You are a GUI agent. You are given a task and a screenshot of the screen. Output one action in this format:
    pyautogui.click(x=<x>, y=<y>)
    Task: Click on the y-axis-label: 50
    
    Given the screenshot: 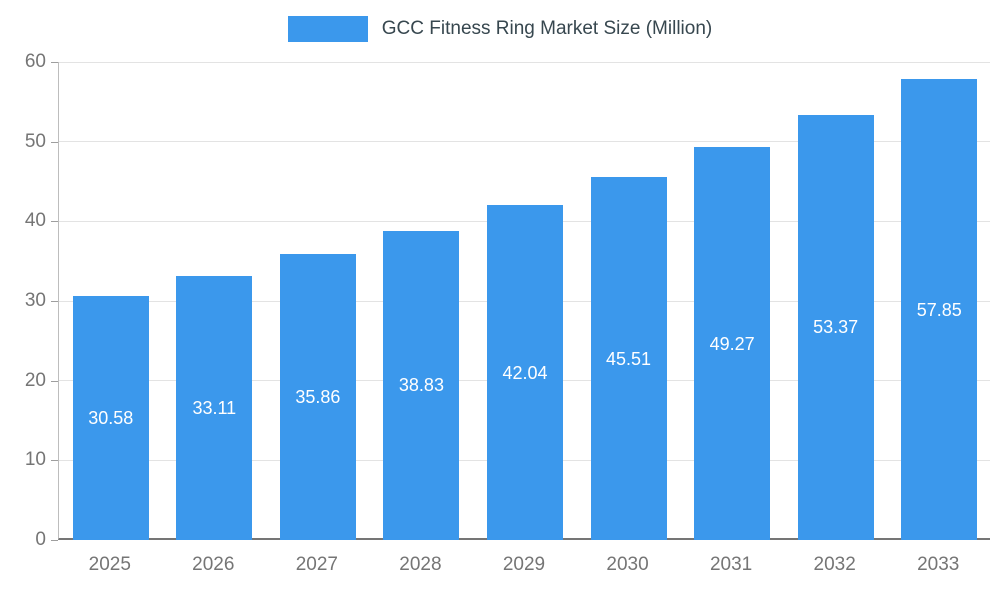 What is the action you would take?
    pyautogui.click(x=35, y=141)
    